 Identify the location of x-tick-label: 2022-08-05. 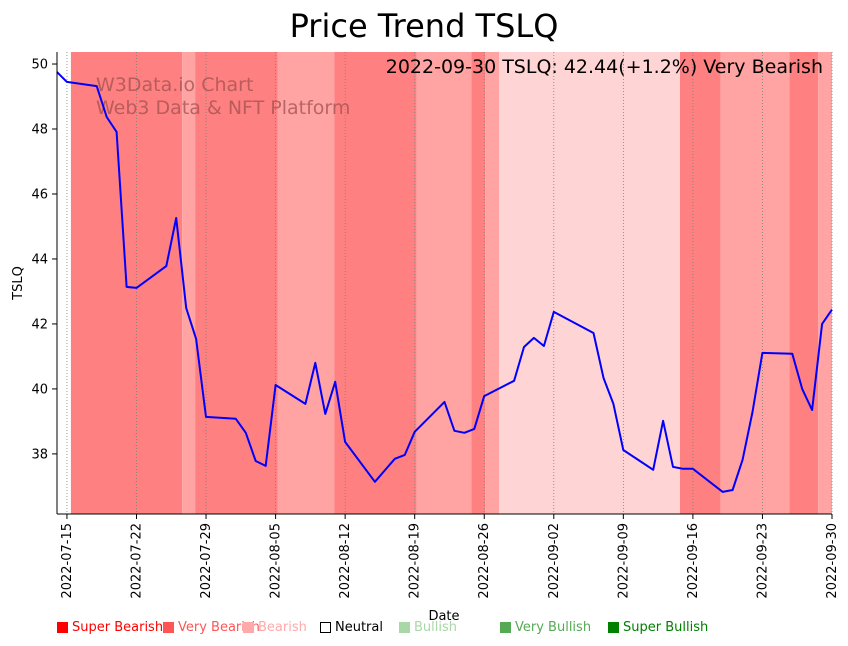
(276, 561).